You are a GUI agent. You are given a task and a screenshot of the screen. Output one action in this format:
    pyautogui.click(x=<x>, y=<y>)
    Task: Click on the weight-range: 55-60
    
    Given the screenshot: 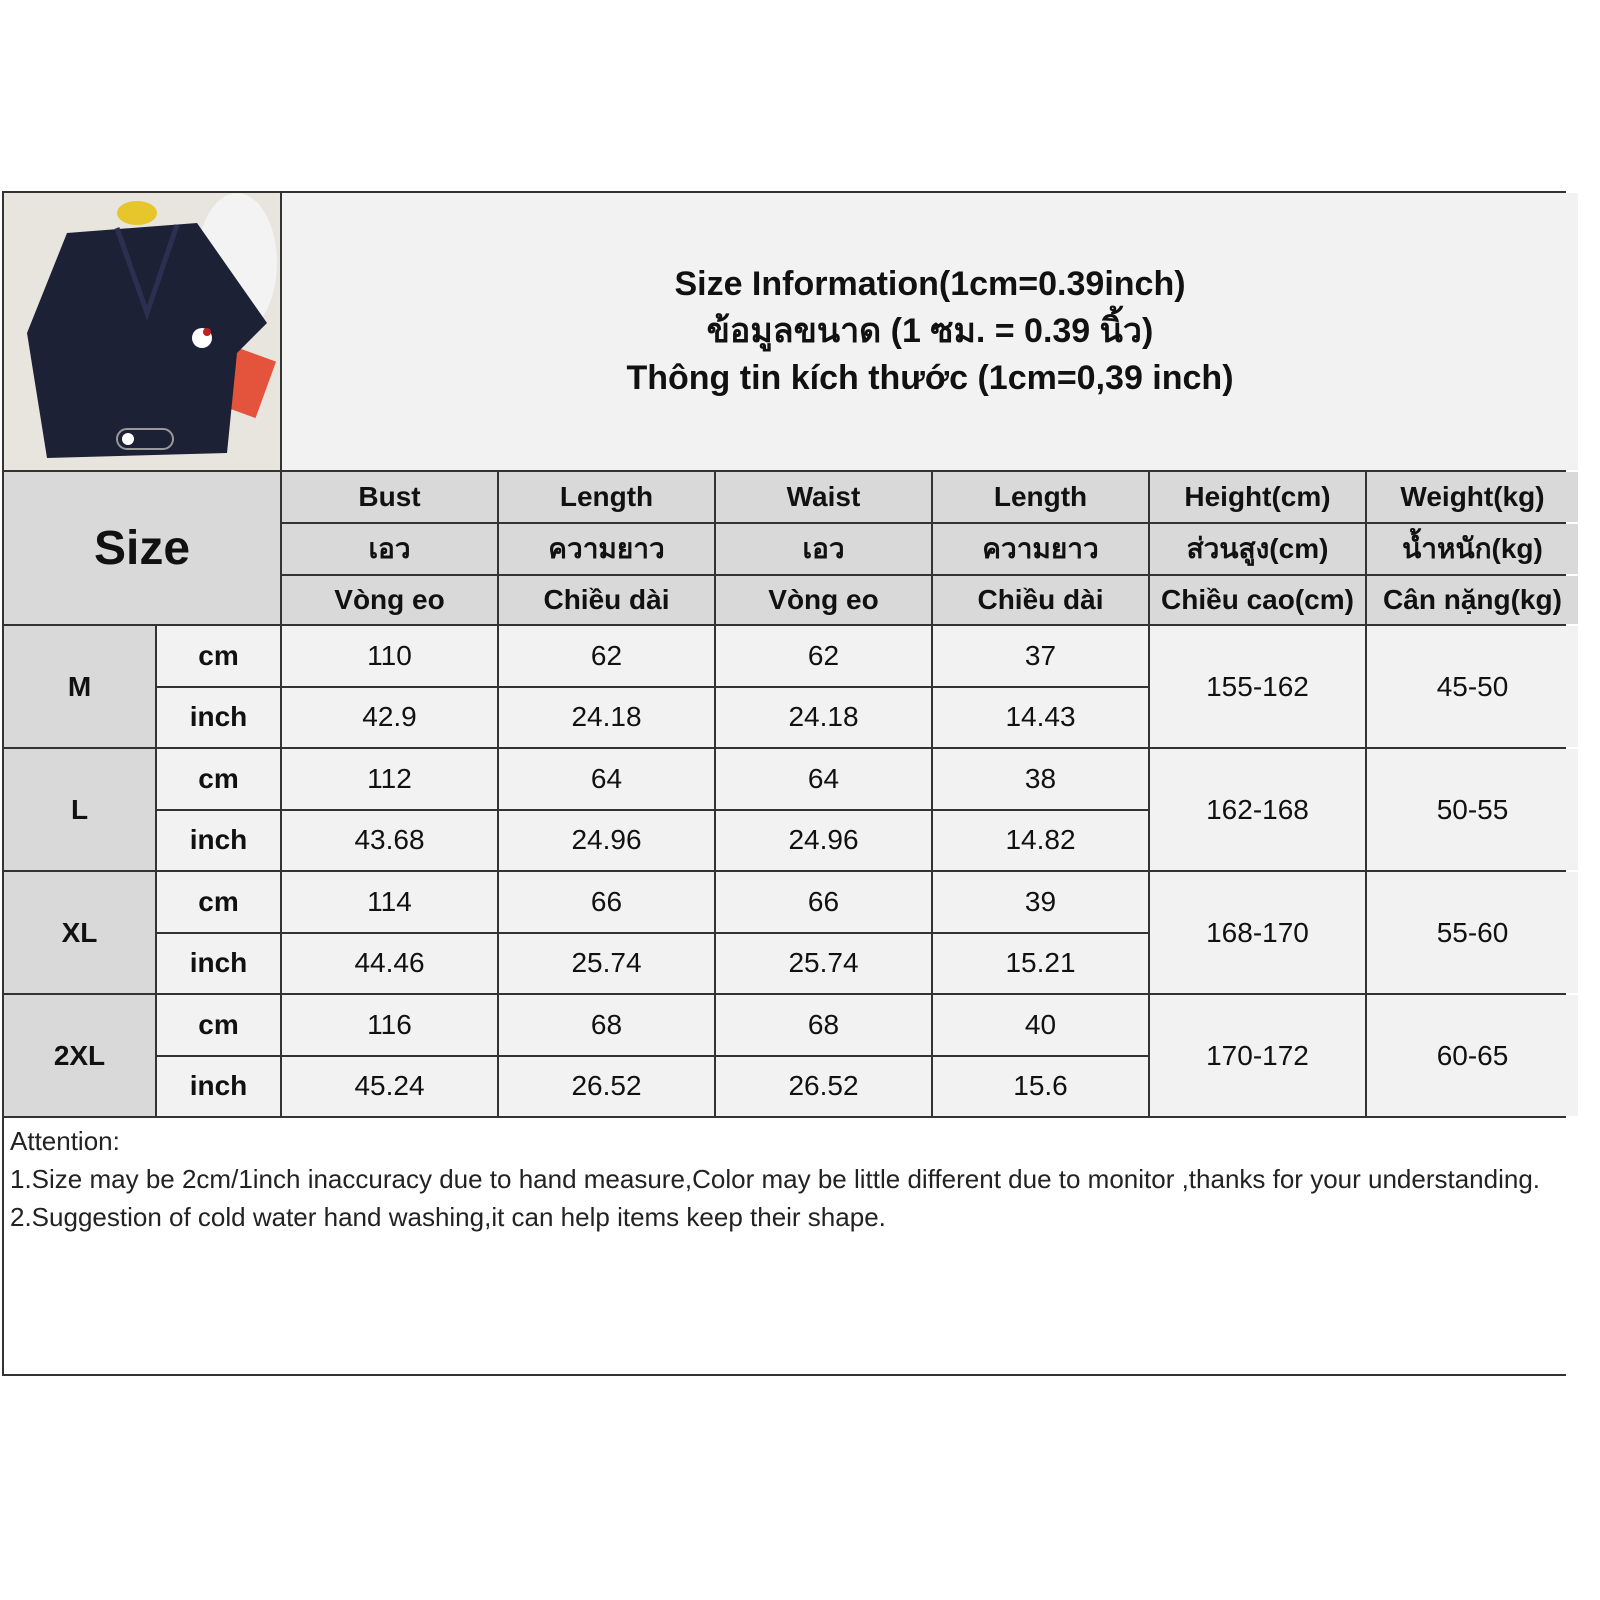 What is the action you would take?
    pyautogui.click(x=1472, y=932)
    